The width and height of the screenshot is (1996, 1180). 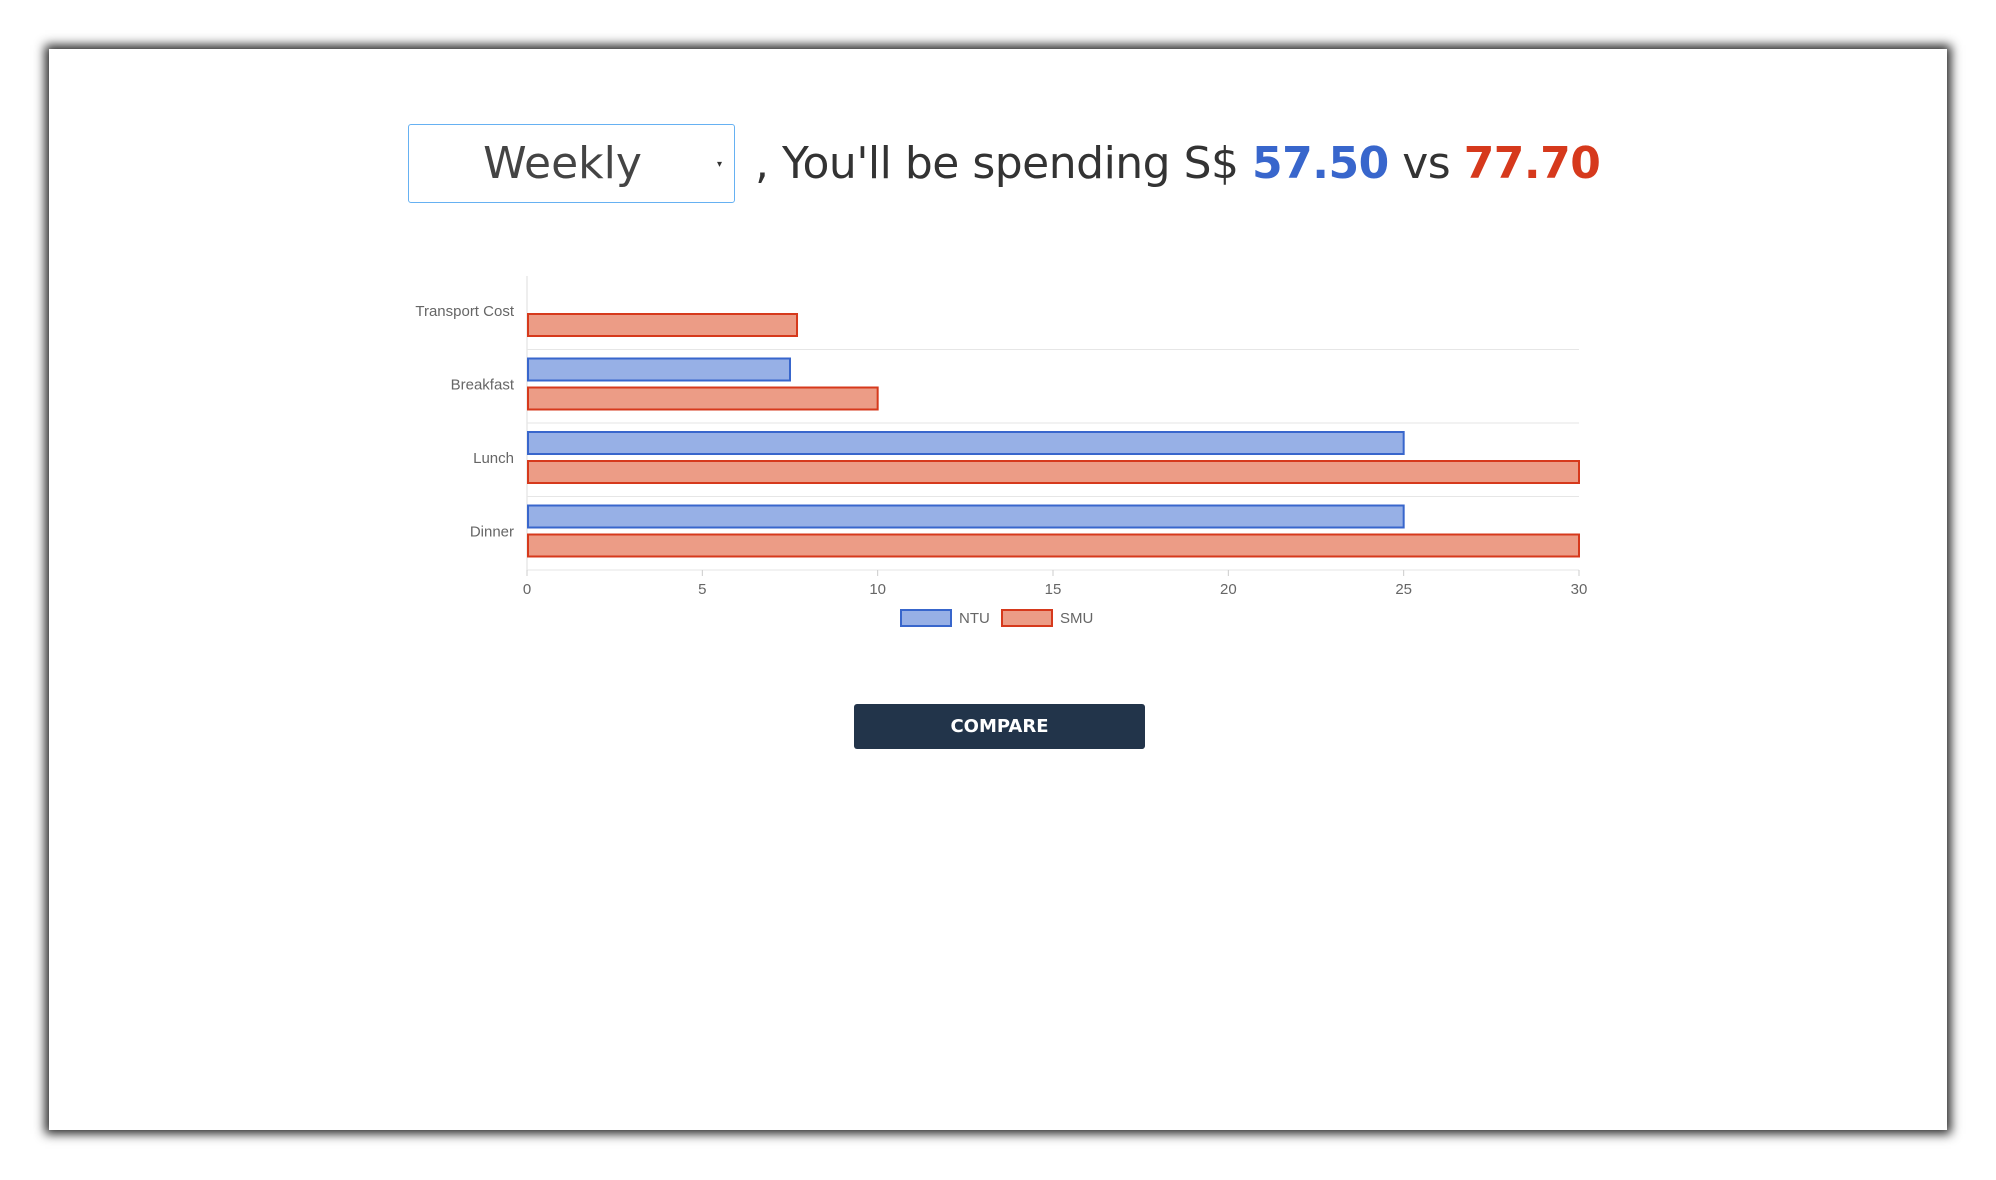 I want to click on bar-ntu-dinner, so click(x=966, y=516).